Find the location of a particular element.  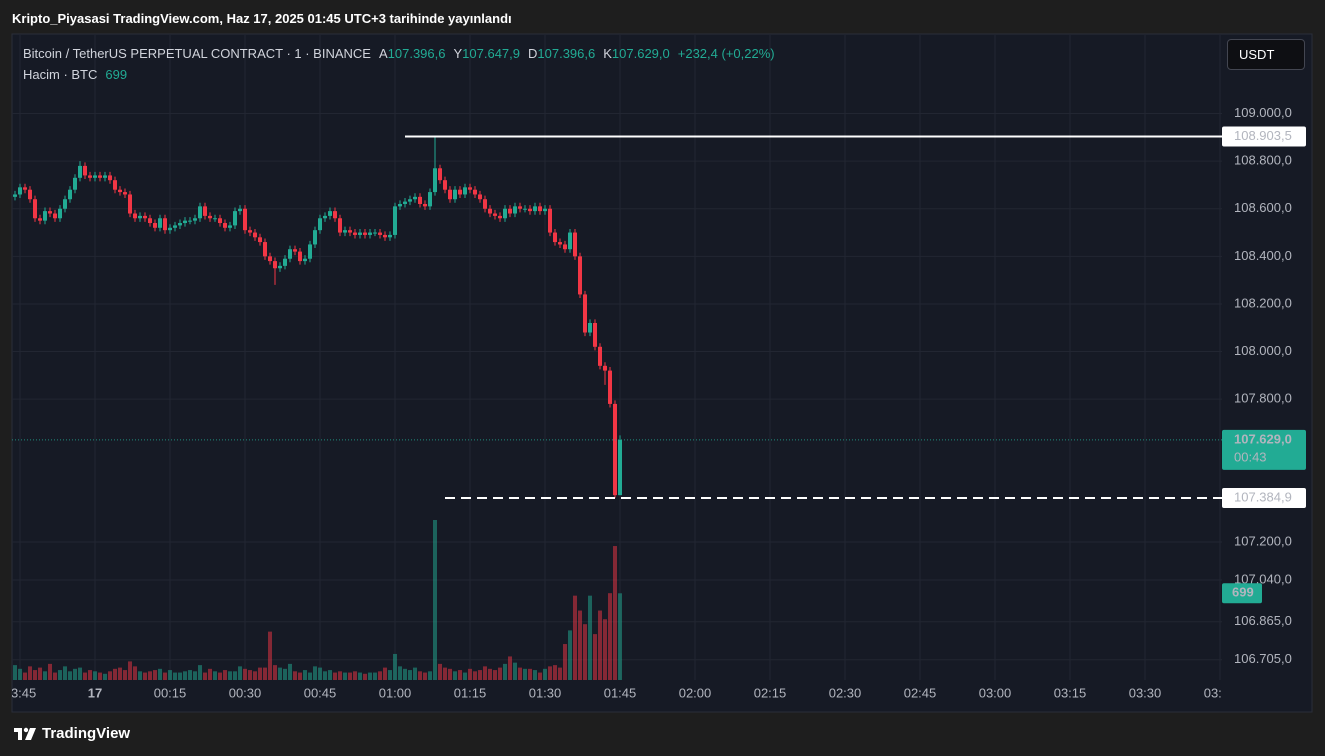

volume-value: 699 is located at coordinates (116, 74).